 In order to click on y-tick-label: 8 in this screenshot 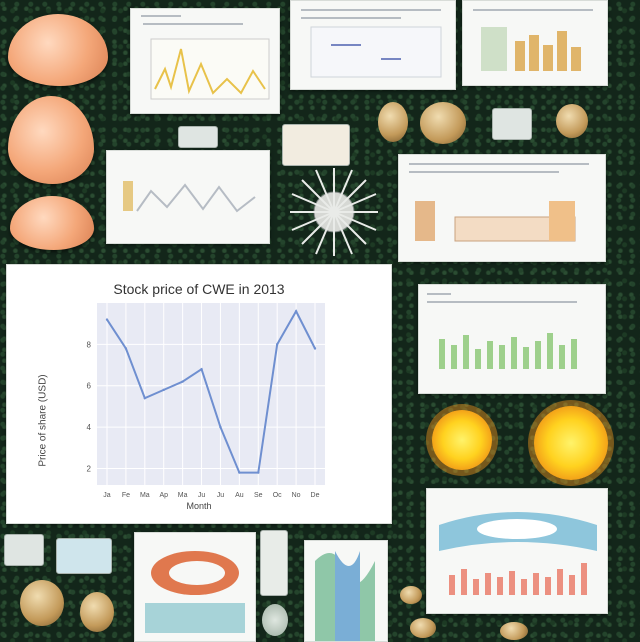, I will do `click(89, 344)`.